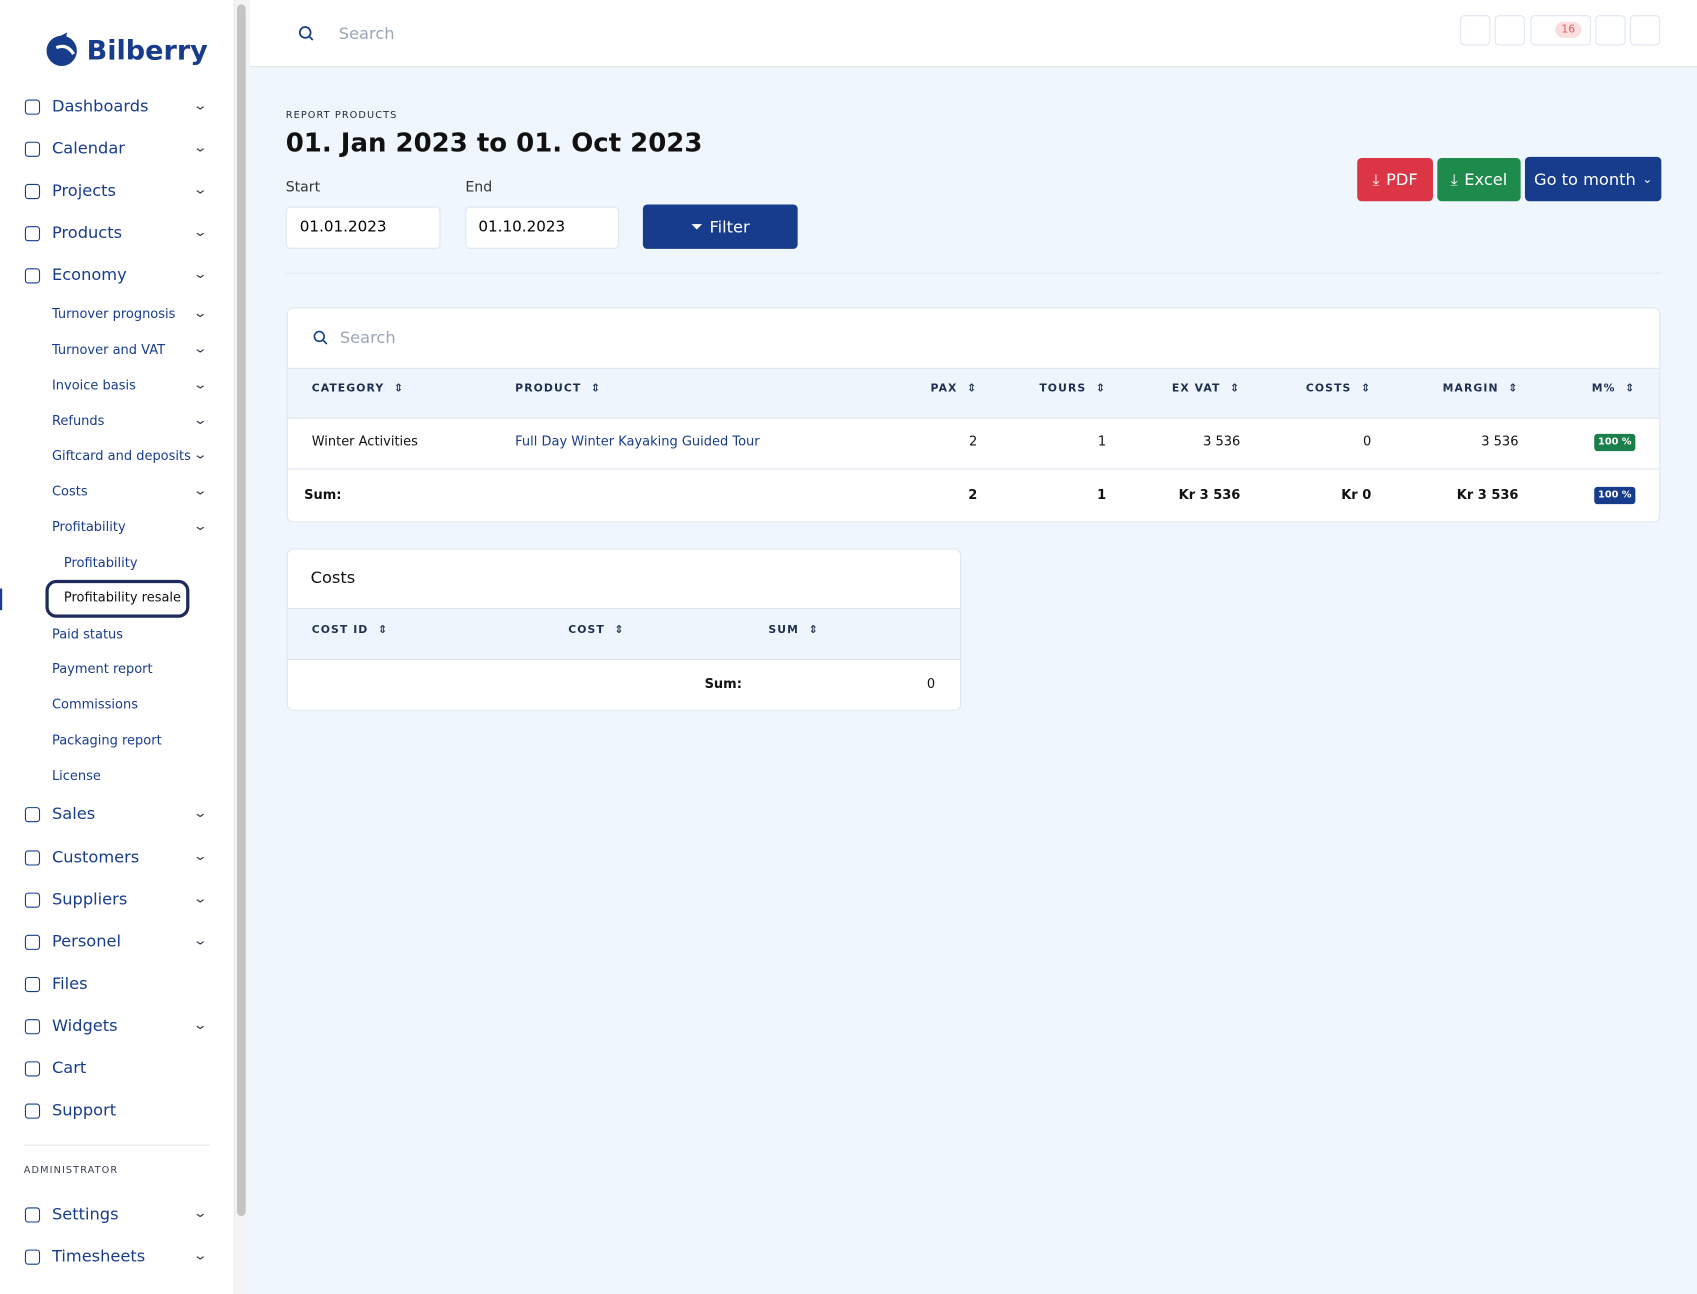 This screenshot has width=1697, height=1294. I want to click on inbox-button, so click(1610, 30).